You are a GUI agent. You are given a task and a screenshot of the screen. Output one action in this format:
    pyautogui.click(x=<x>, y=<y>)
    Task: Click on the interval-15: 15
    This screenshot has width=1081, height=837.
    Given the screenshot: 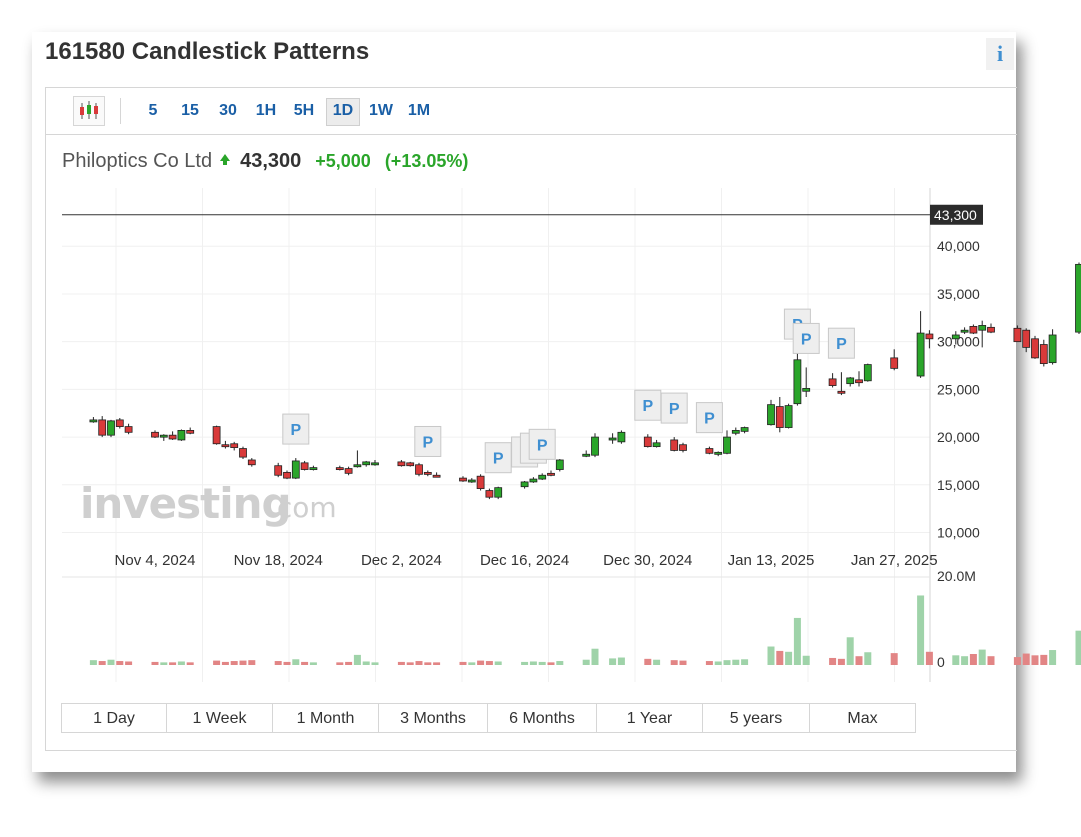 What is the action you would take?
    pyautogui.click(x=190, y=110)
    